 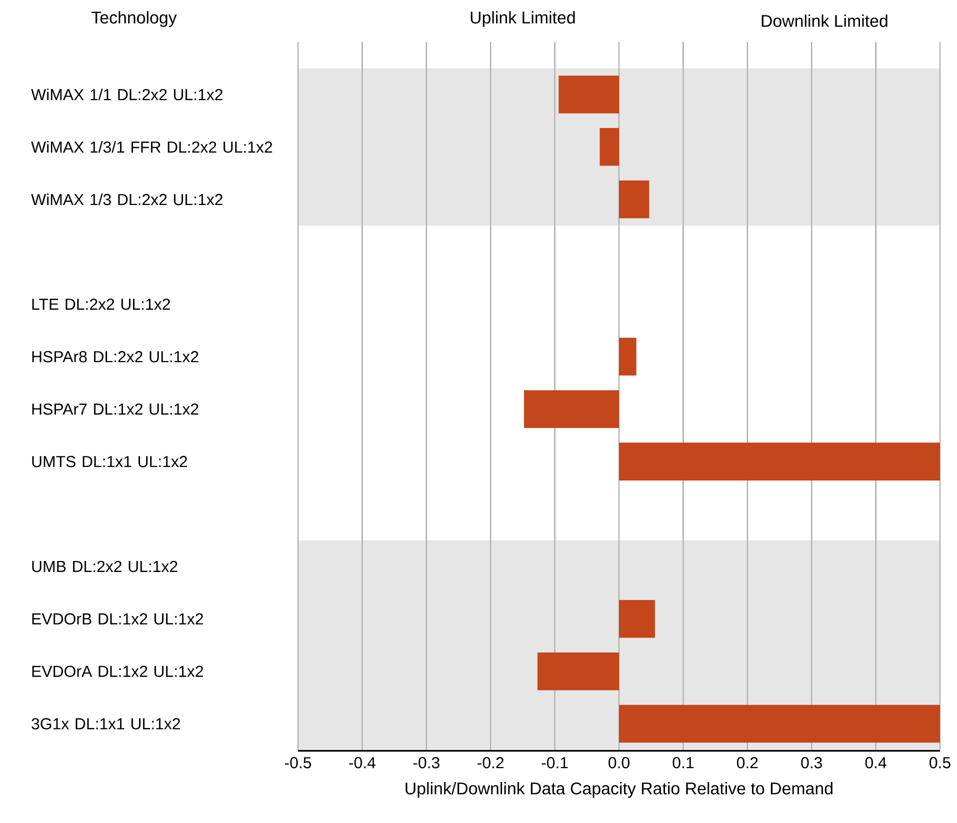 I want to click on x-tick-label: 0.0, so click(x=619, y=762).